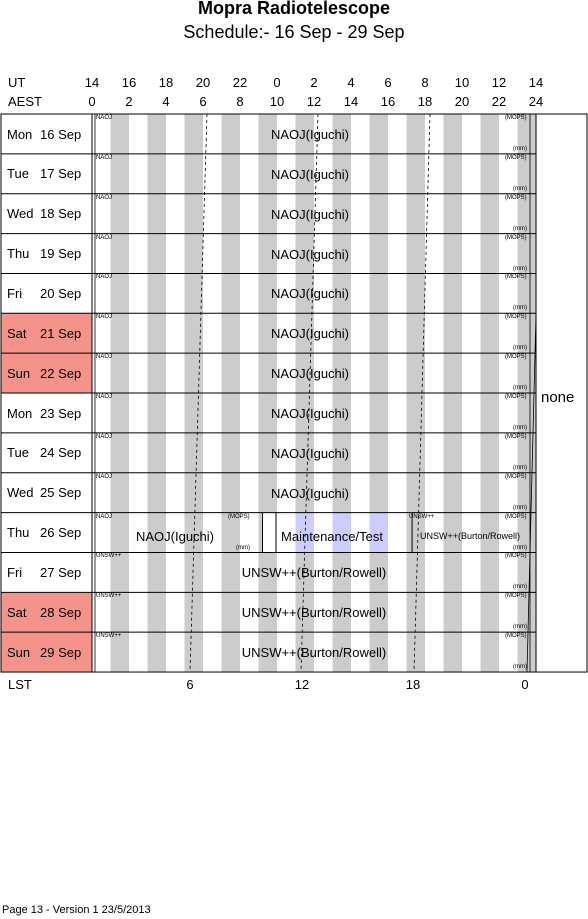 The width and height of the screenshot is (588, 919). What do you see at coordinates (61, 612) in the screenshot?
I see `day-date: 28 Sep` at bounding box center [61, 612].